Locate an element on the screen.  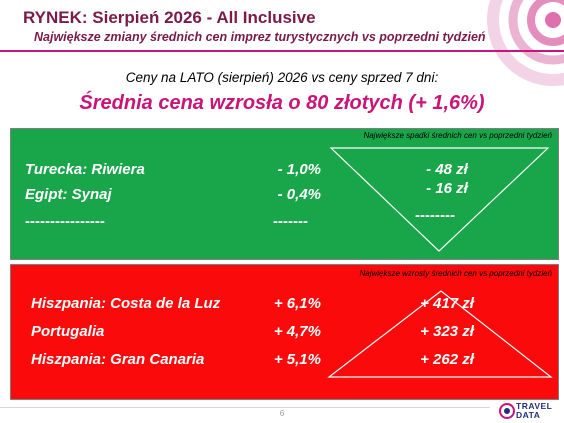
percent-change: + 4,7% is located at coordinates (297, 331).